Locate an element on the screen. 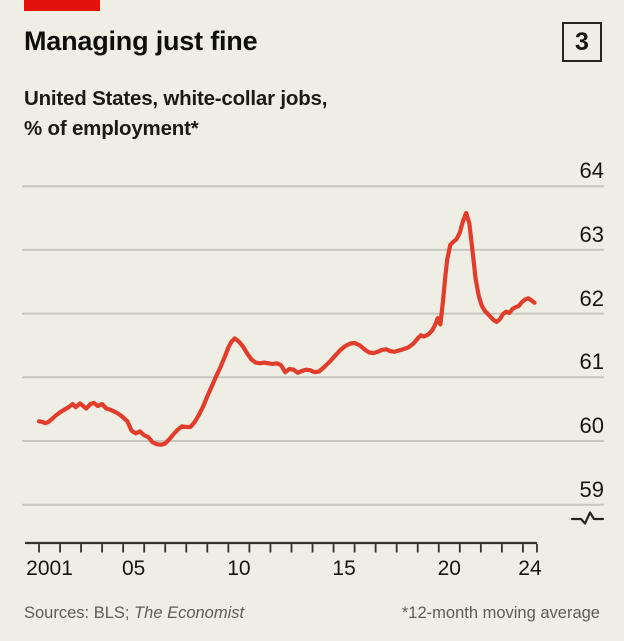 The height and width of the screenshot is (641, 624). chart-number: 3 is located at coordinates (582, 41).